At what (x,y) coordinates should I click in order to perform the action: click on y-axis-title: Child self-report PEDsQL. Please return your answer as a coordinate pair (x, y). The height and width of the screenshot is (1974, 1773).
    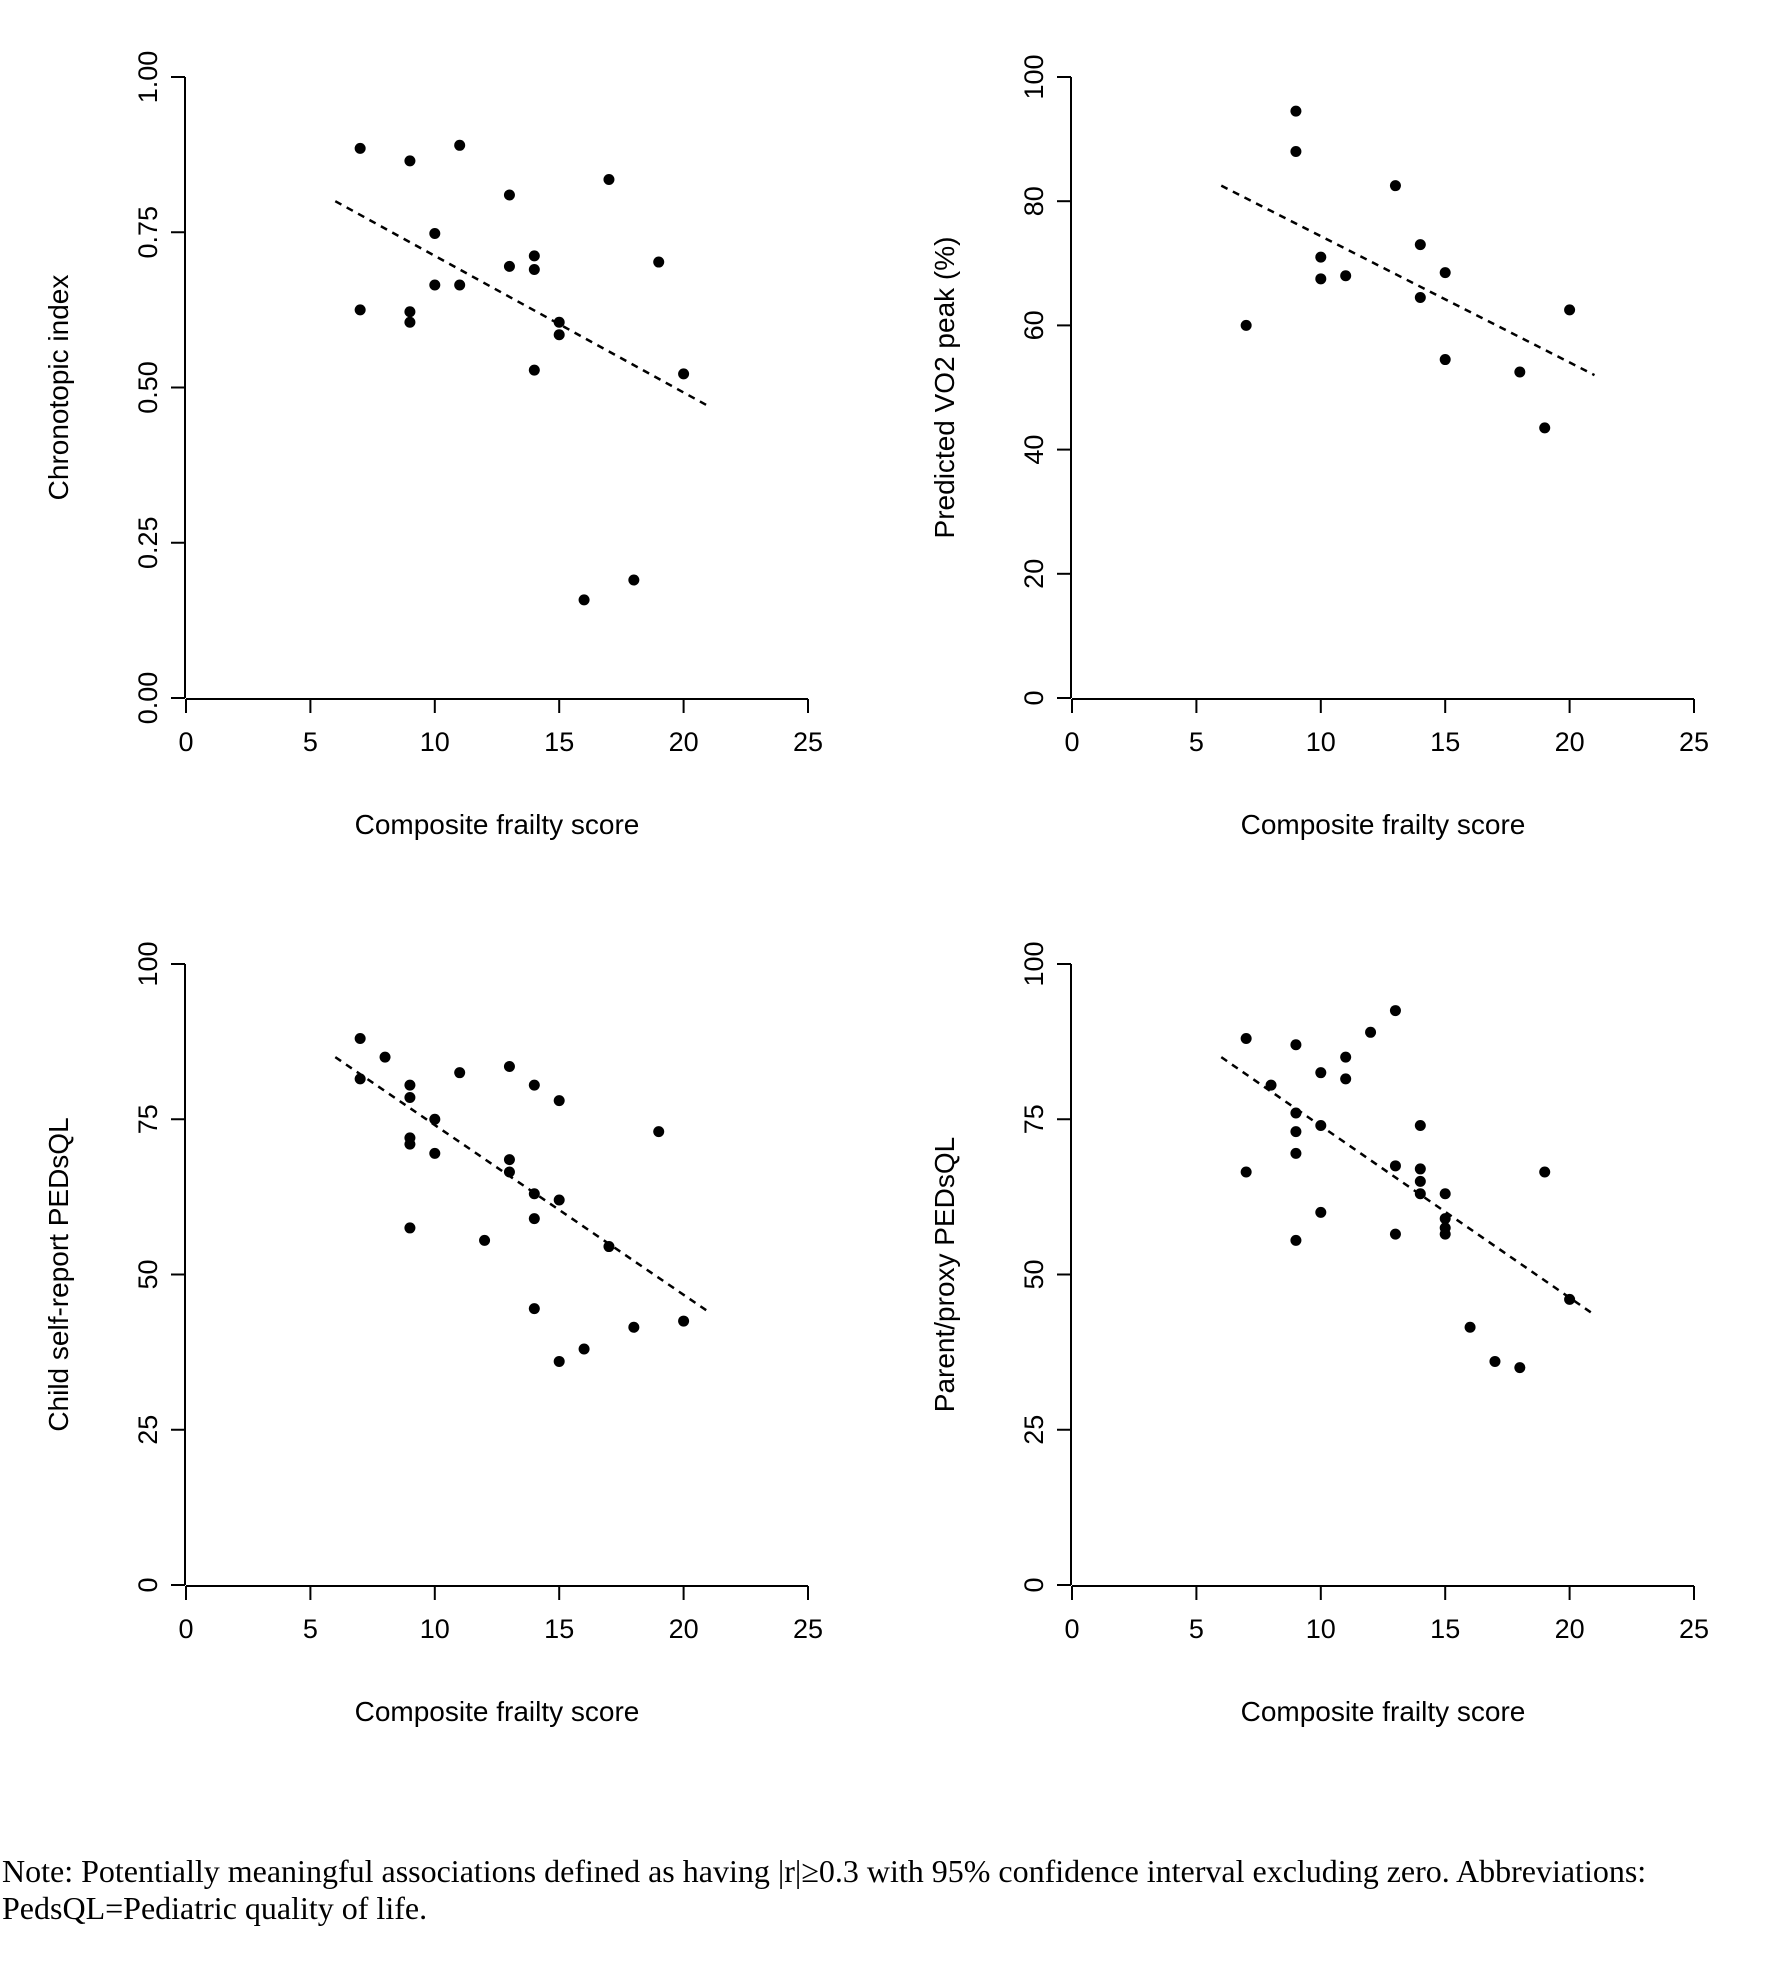
    Looking at the image, I should click on (58, 1274).